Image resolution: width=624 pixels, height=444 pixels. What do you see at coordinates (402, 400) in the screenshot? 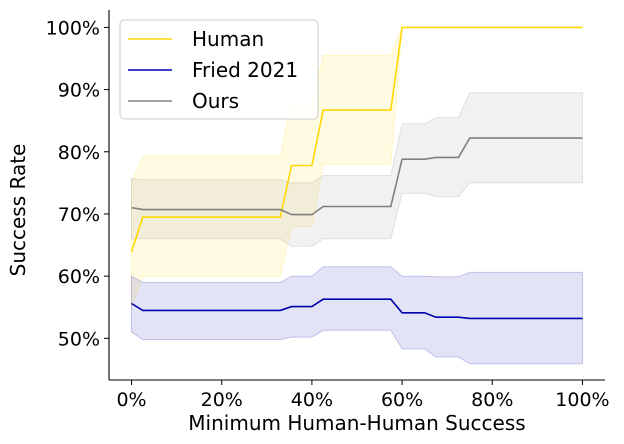
I see `x-tick-label: 60%` at bounding box center [402, 400].